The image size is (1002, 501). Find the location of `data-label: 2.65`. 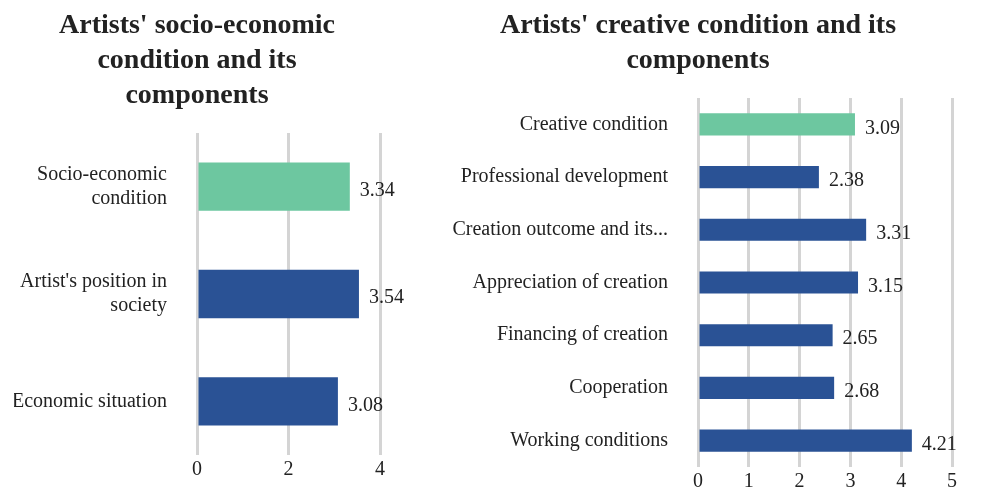

data-label: 2.65 is located at coordinates (860, 337).